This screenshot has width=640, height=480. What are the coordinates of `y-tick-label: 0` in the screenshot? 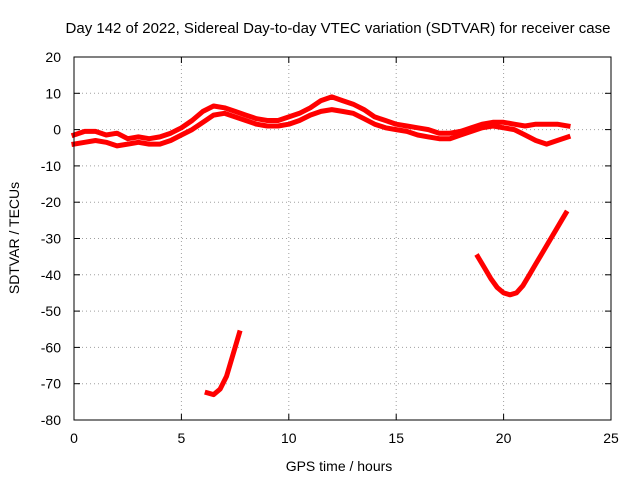 It's located at (57, 130).